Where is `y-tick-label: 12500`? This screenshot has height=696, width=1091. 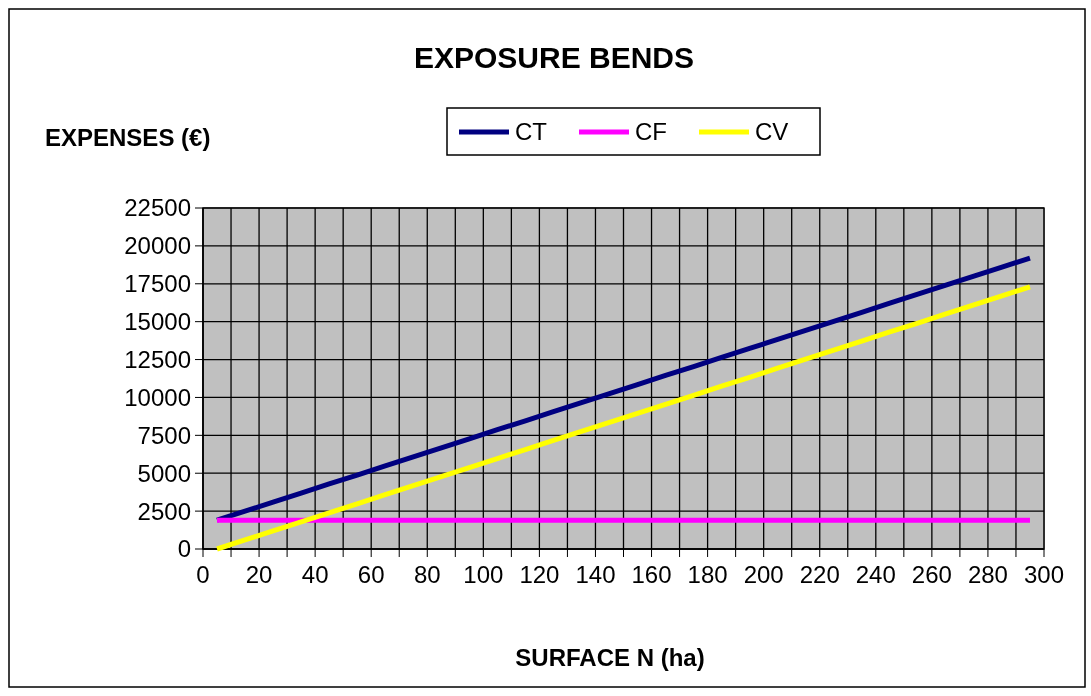 y-tick-label: 12500 is located at coordinates (157, 359).